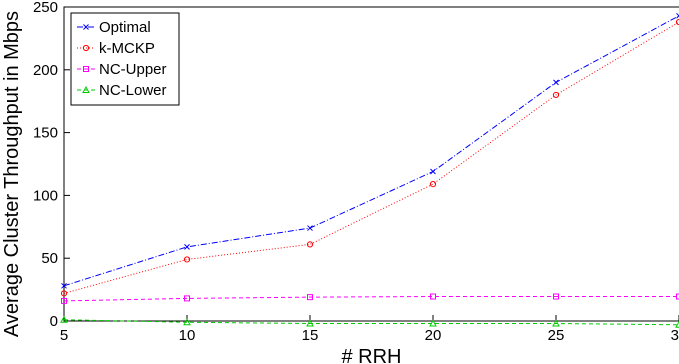  Describe the element at coordinates (127, 48) in the screenshot. I see `legend-label: k-MCKP` at that location.